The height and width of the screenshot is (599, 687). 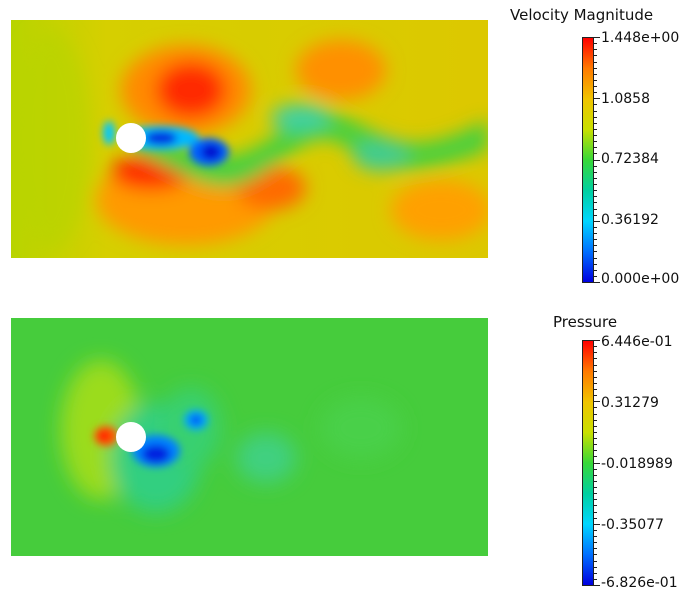 I want to click on pressure-label-1: -0.35077, so click(x=632, y=525).